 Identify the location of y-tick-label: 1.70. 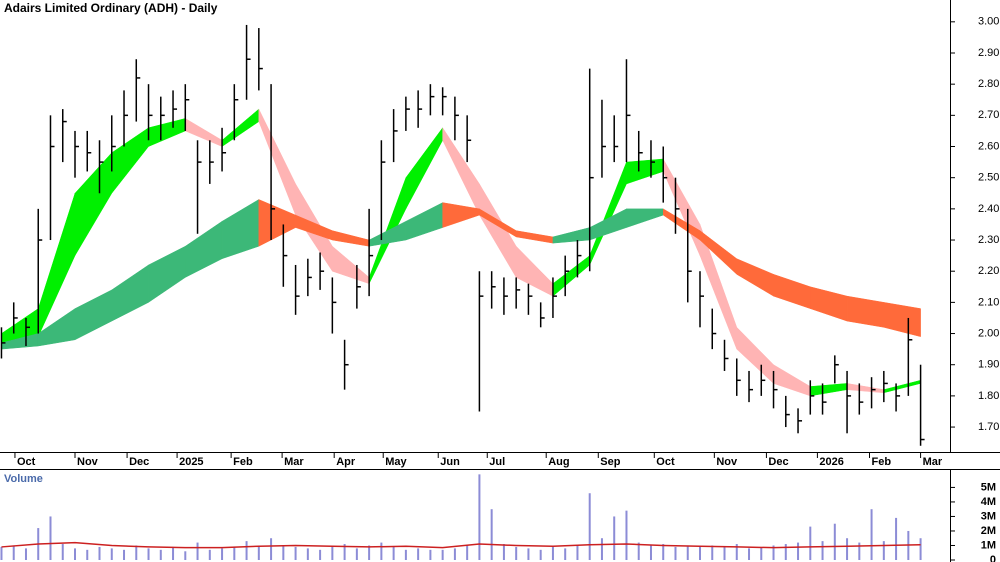
(988, 427).